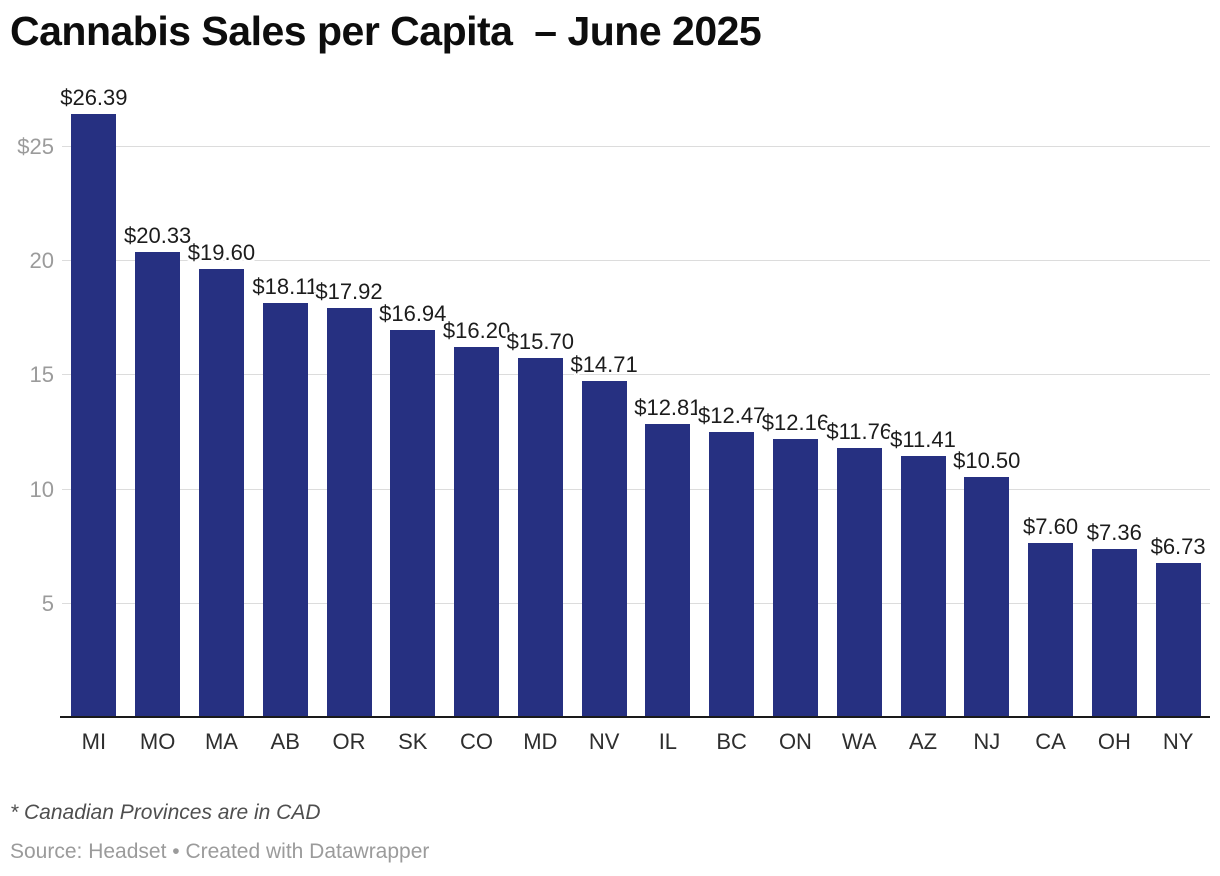 This screenshot has width=1220, height=876. I want to click on bar-OH, so click(1114, 632).